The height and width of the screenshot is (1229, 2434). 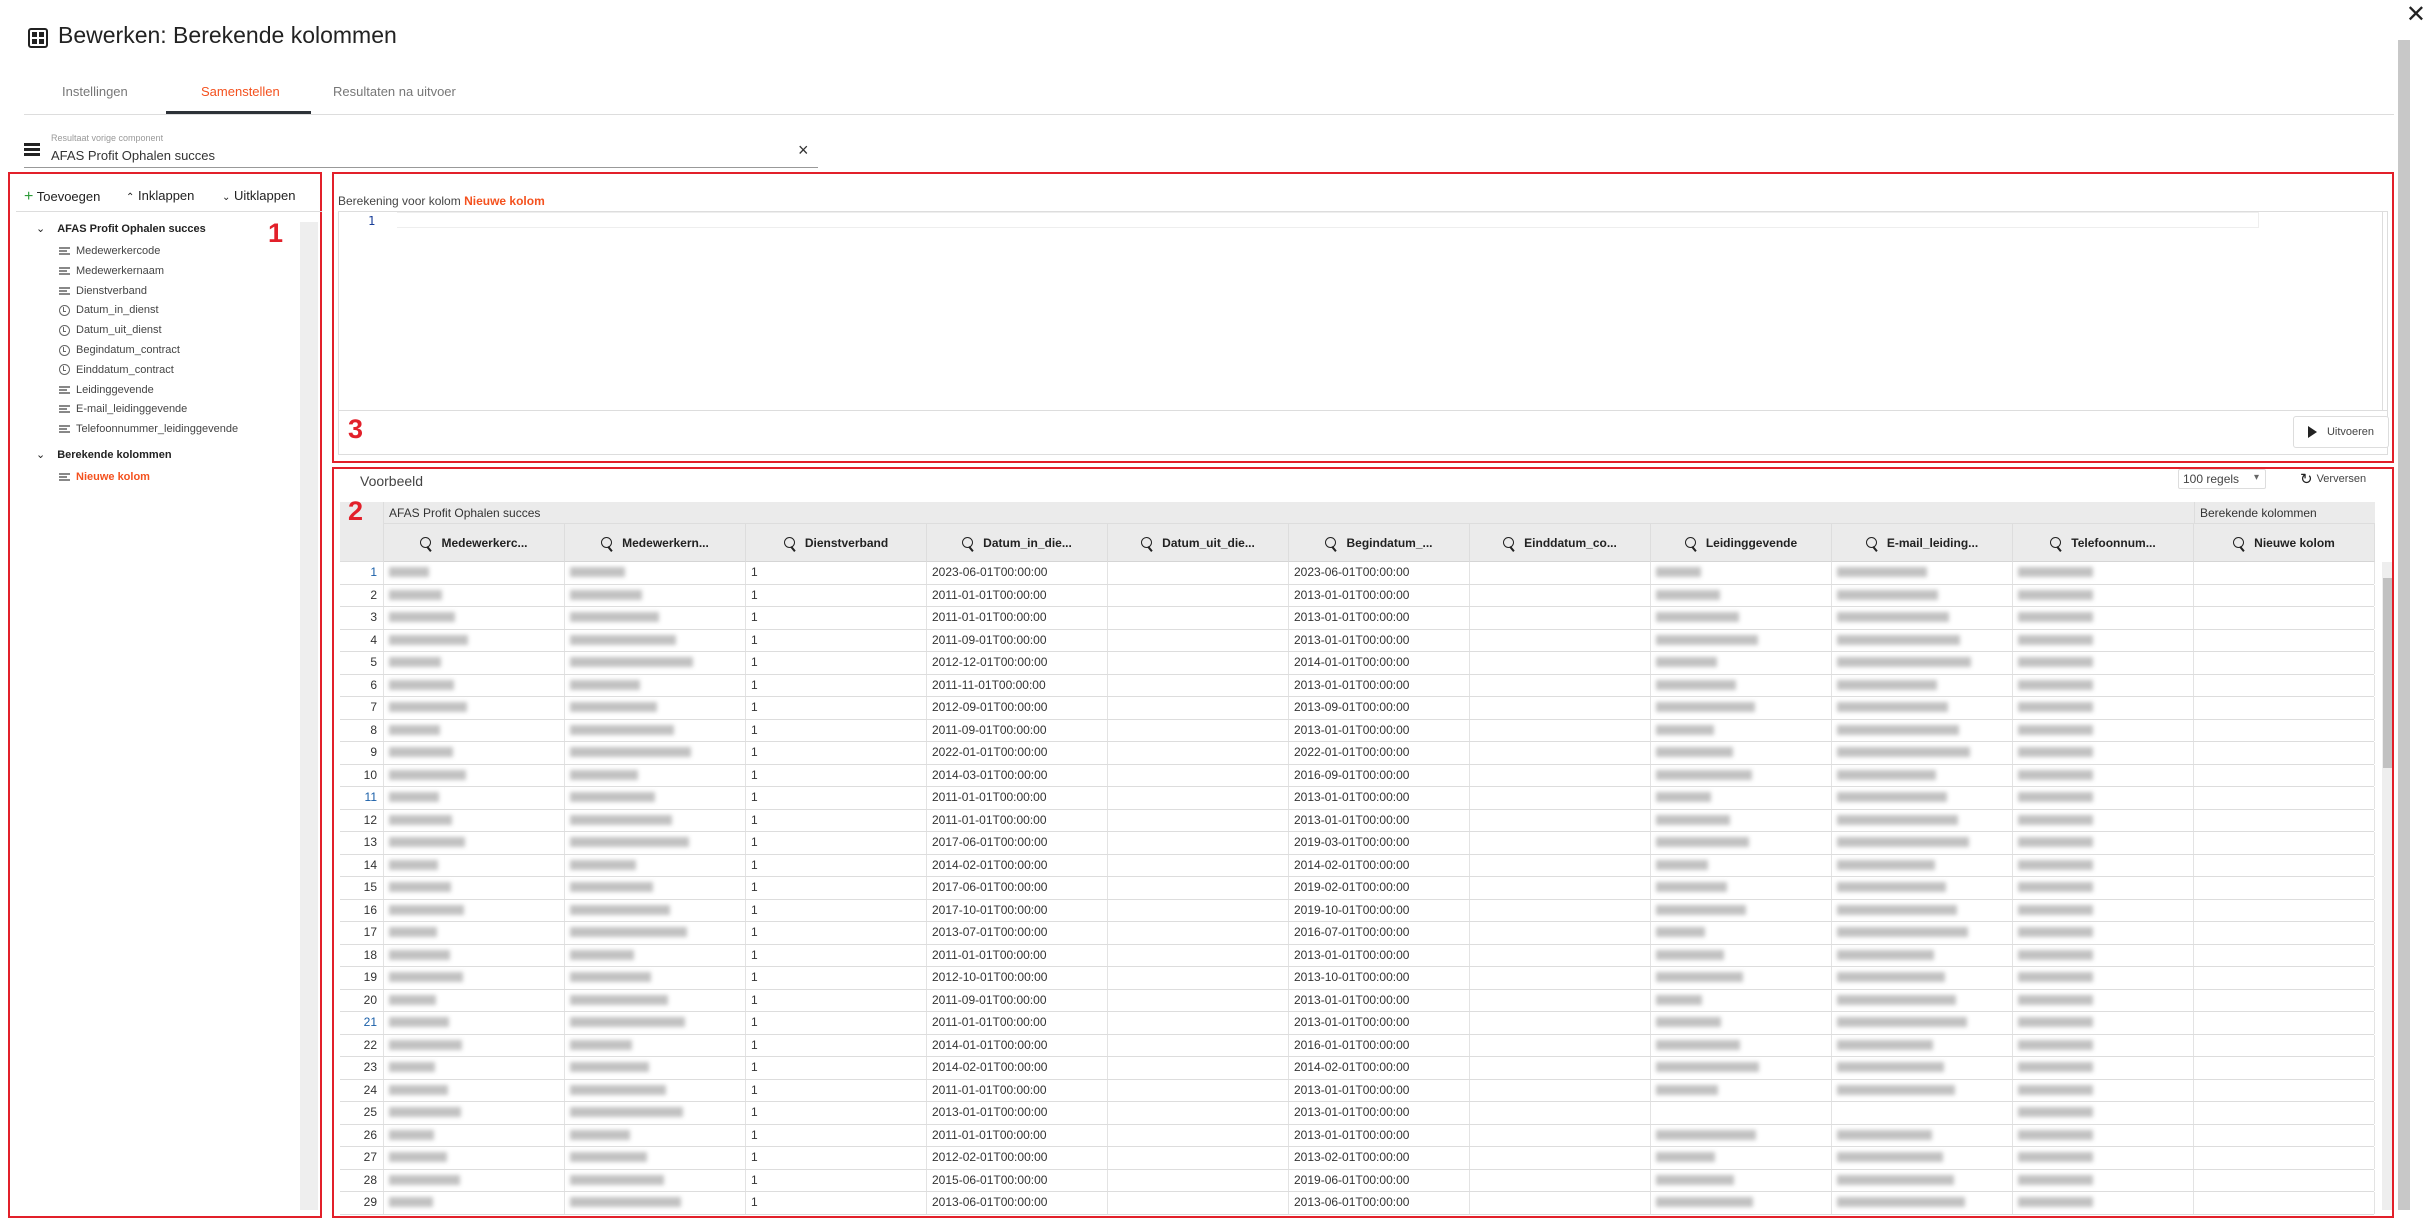 What do you see at coordinates (131, 228) in the screenshot?
I see `tree-group-label: AFAS Profit Ophalen succes` at bounding box center [131, 228].